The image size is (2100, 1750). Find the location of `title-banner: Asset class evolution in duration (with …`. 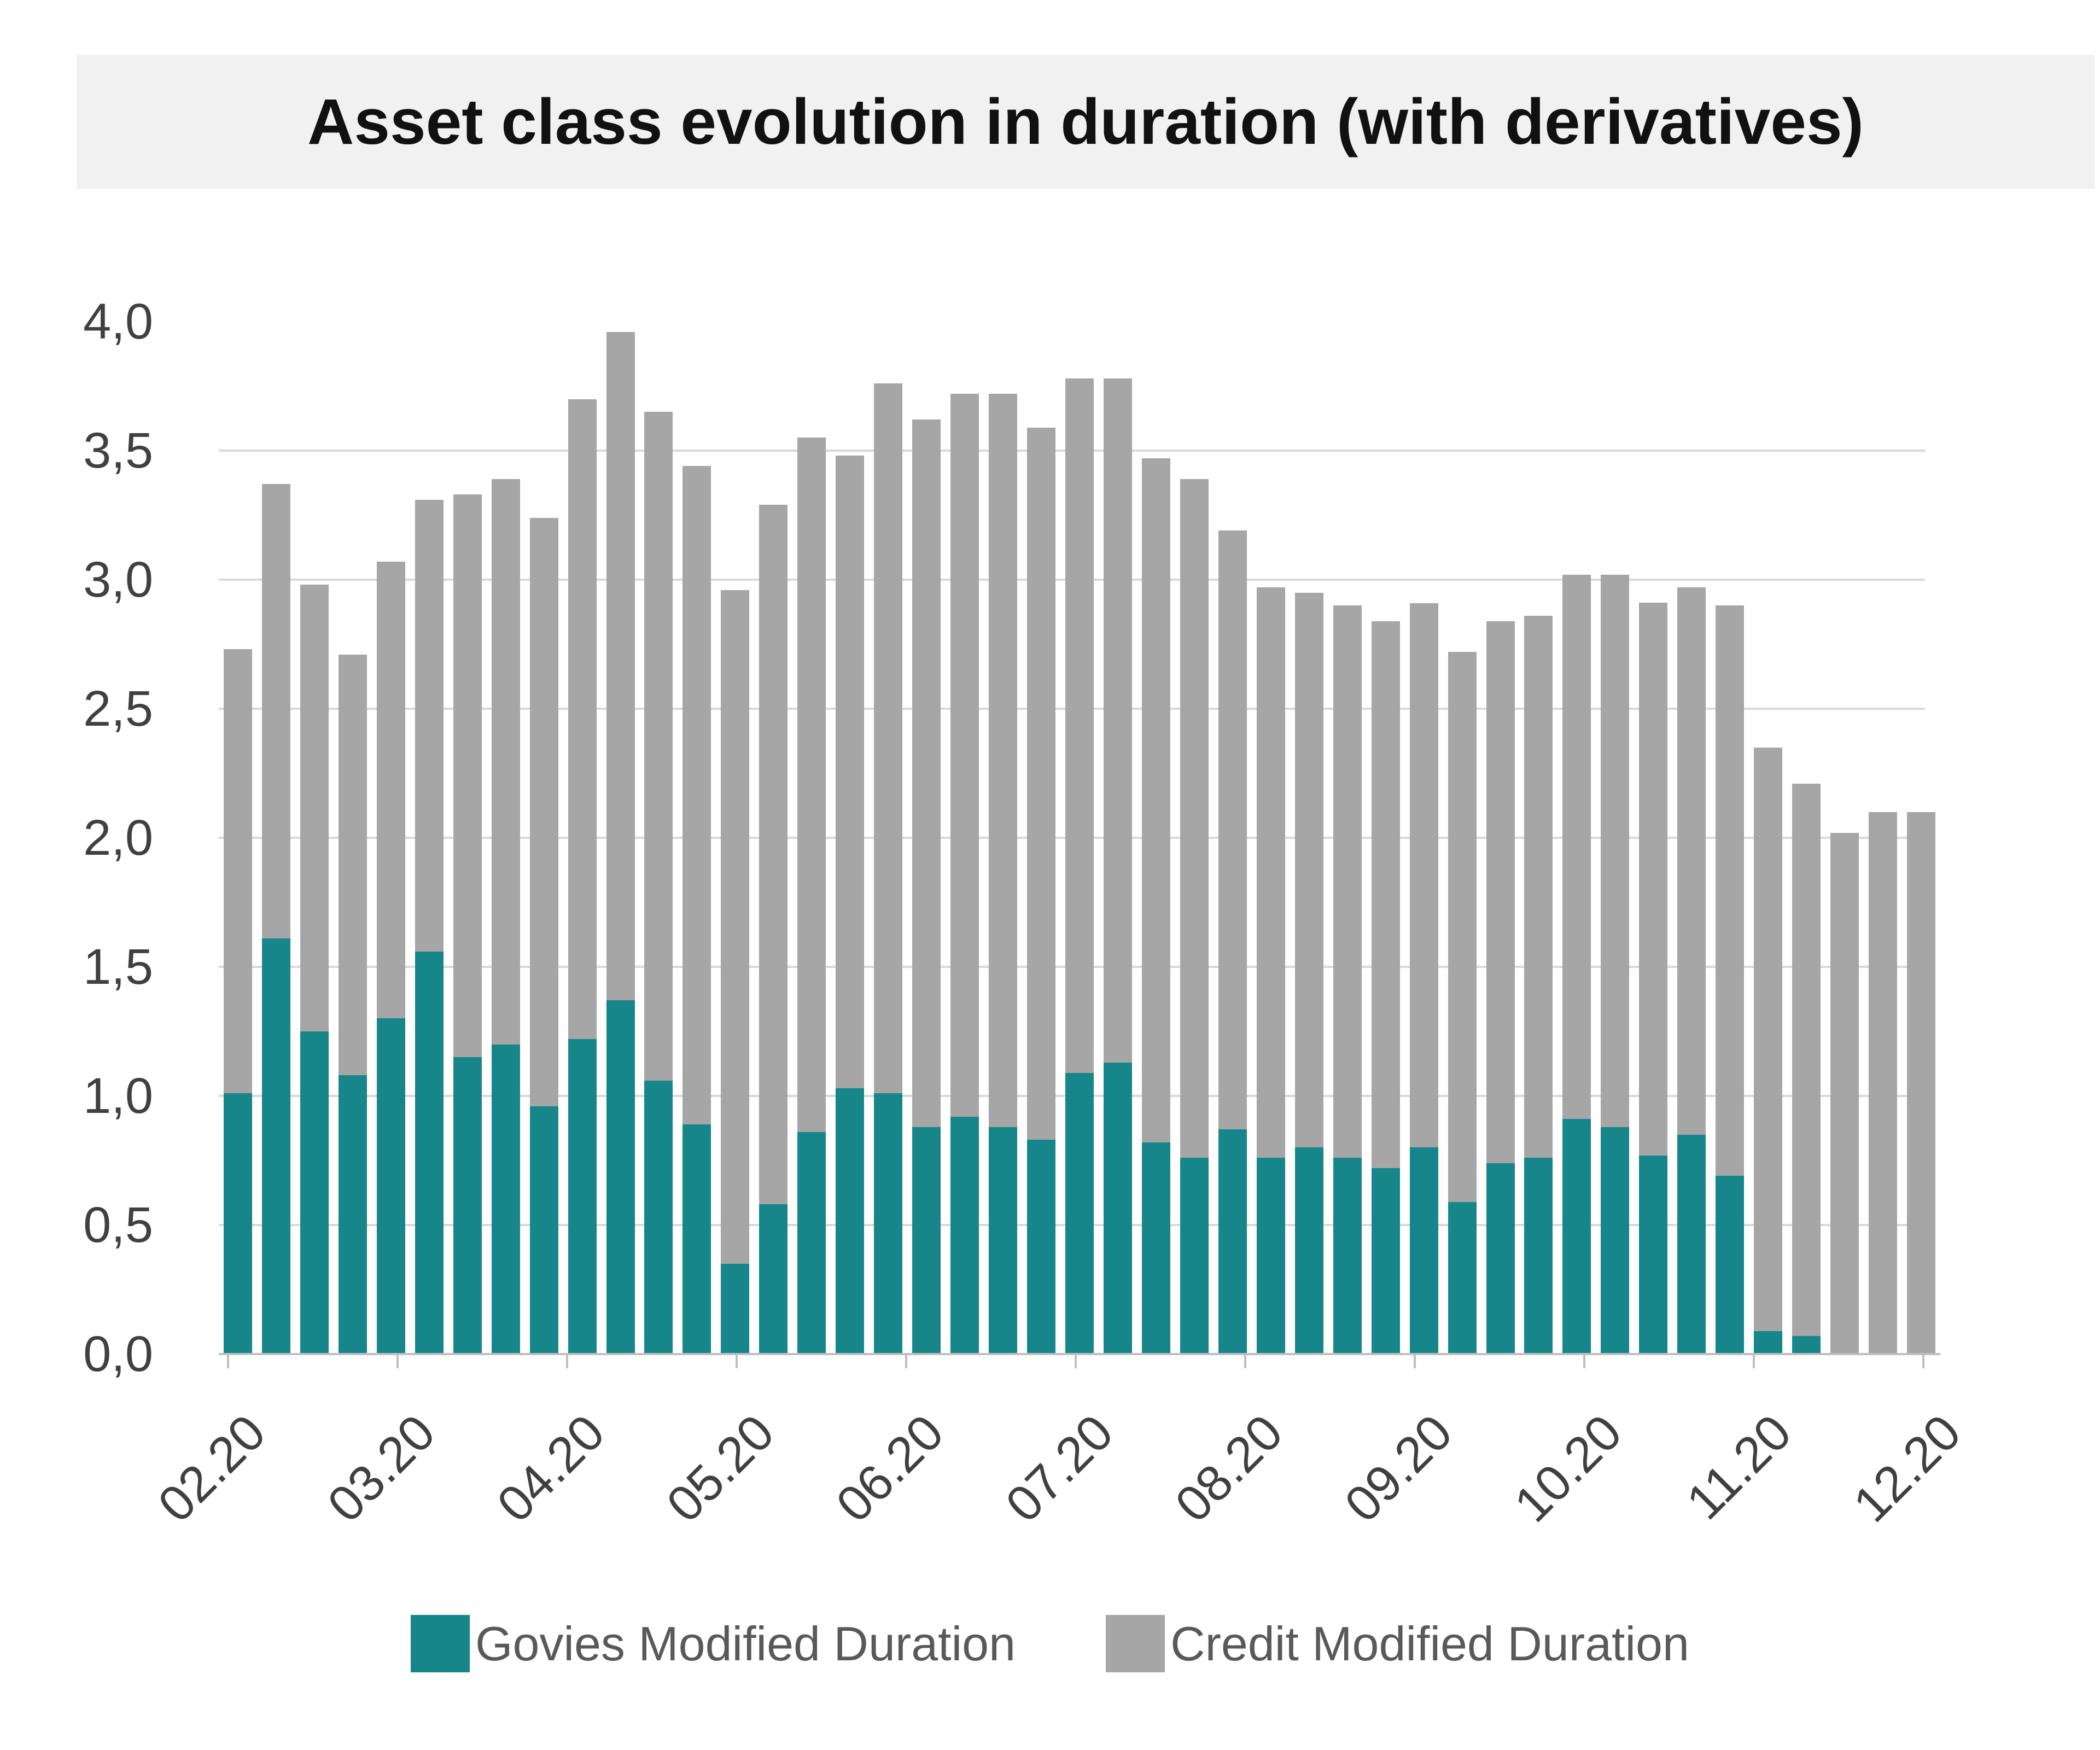

title-banner: Asset class evolution in duration (with … is located at coordinates (1086, 122).